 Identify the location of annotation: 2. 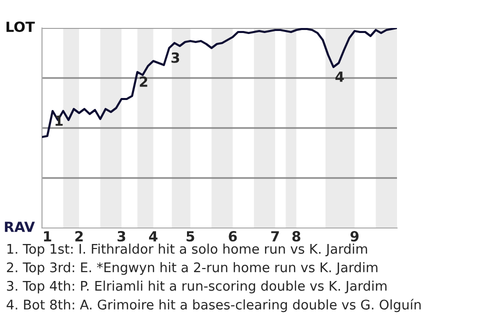
(144, 81).